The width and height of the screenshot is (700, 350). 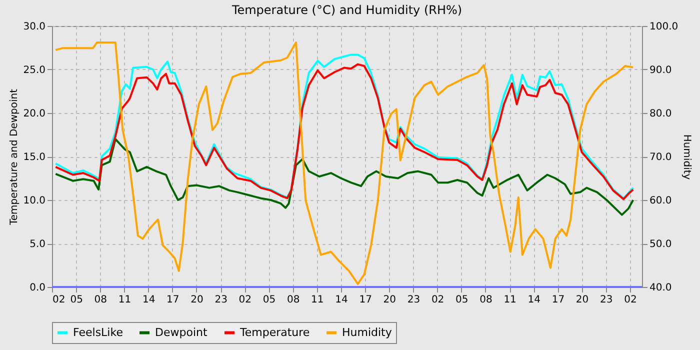 What do you see at coordinates (38, 244) in the screenshot?
I see `y-tick-label: 5.0` at bounding box center [38, 244].